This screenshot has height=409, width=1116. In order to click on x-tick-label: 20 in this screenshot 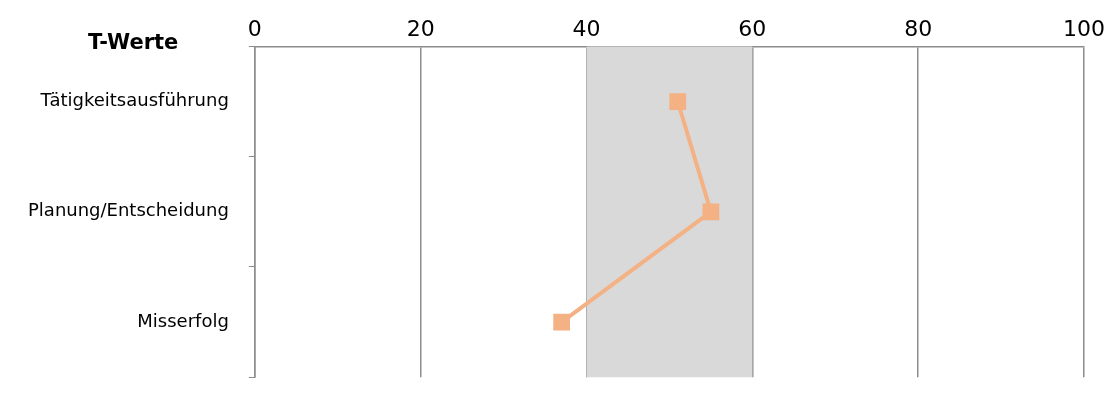, I will do `click(420, 28)`.